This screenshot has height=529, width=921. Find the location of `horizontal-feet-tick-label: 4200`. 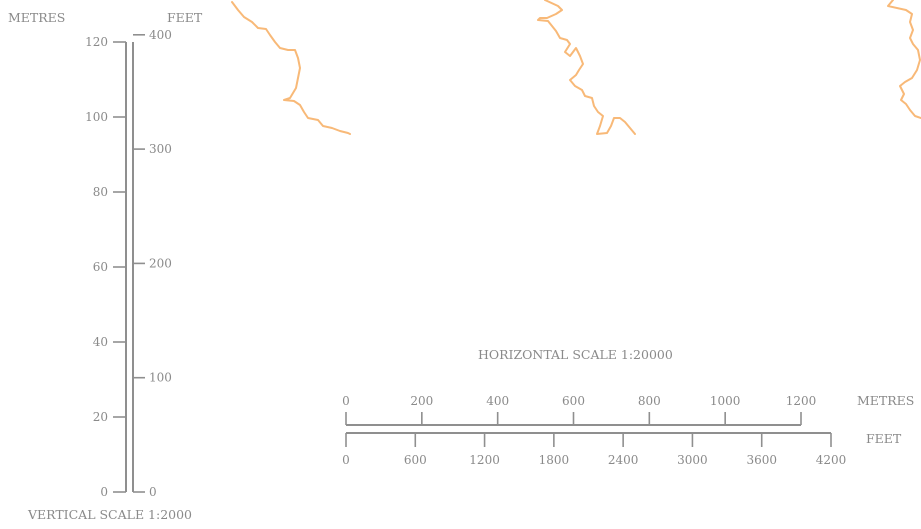

horizontal-feet-tick-label: 4200 is located at coordinates (831, 460).